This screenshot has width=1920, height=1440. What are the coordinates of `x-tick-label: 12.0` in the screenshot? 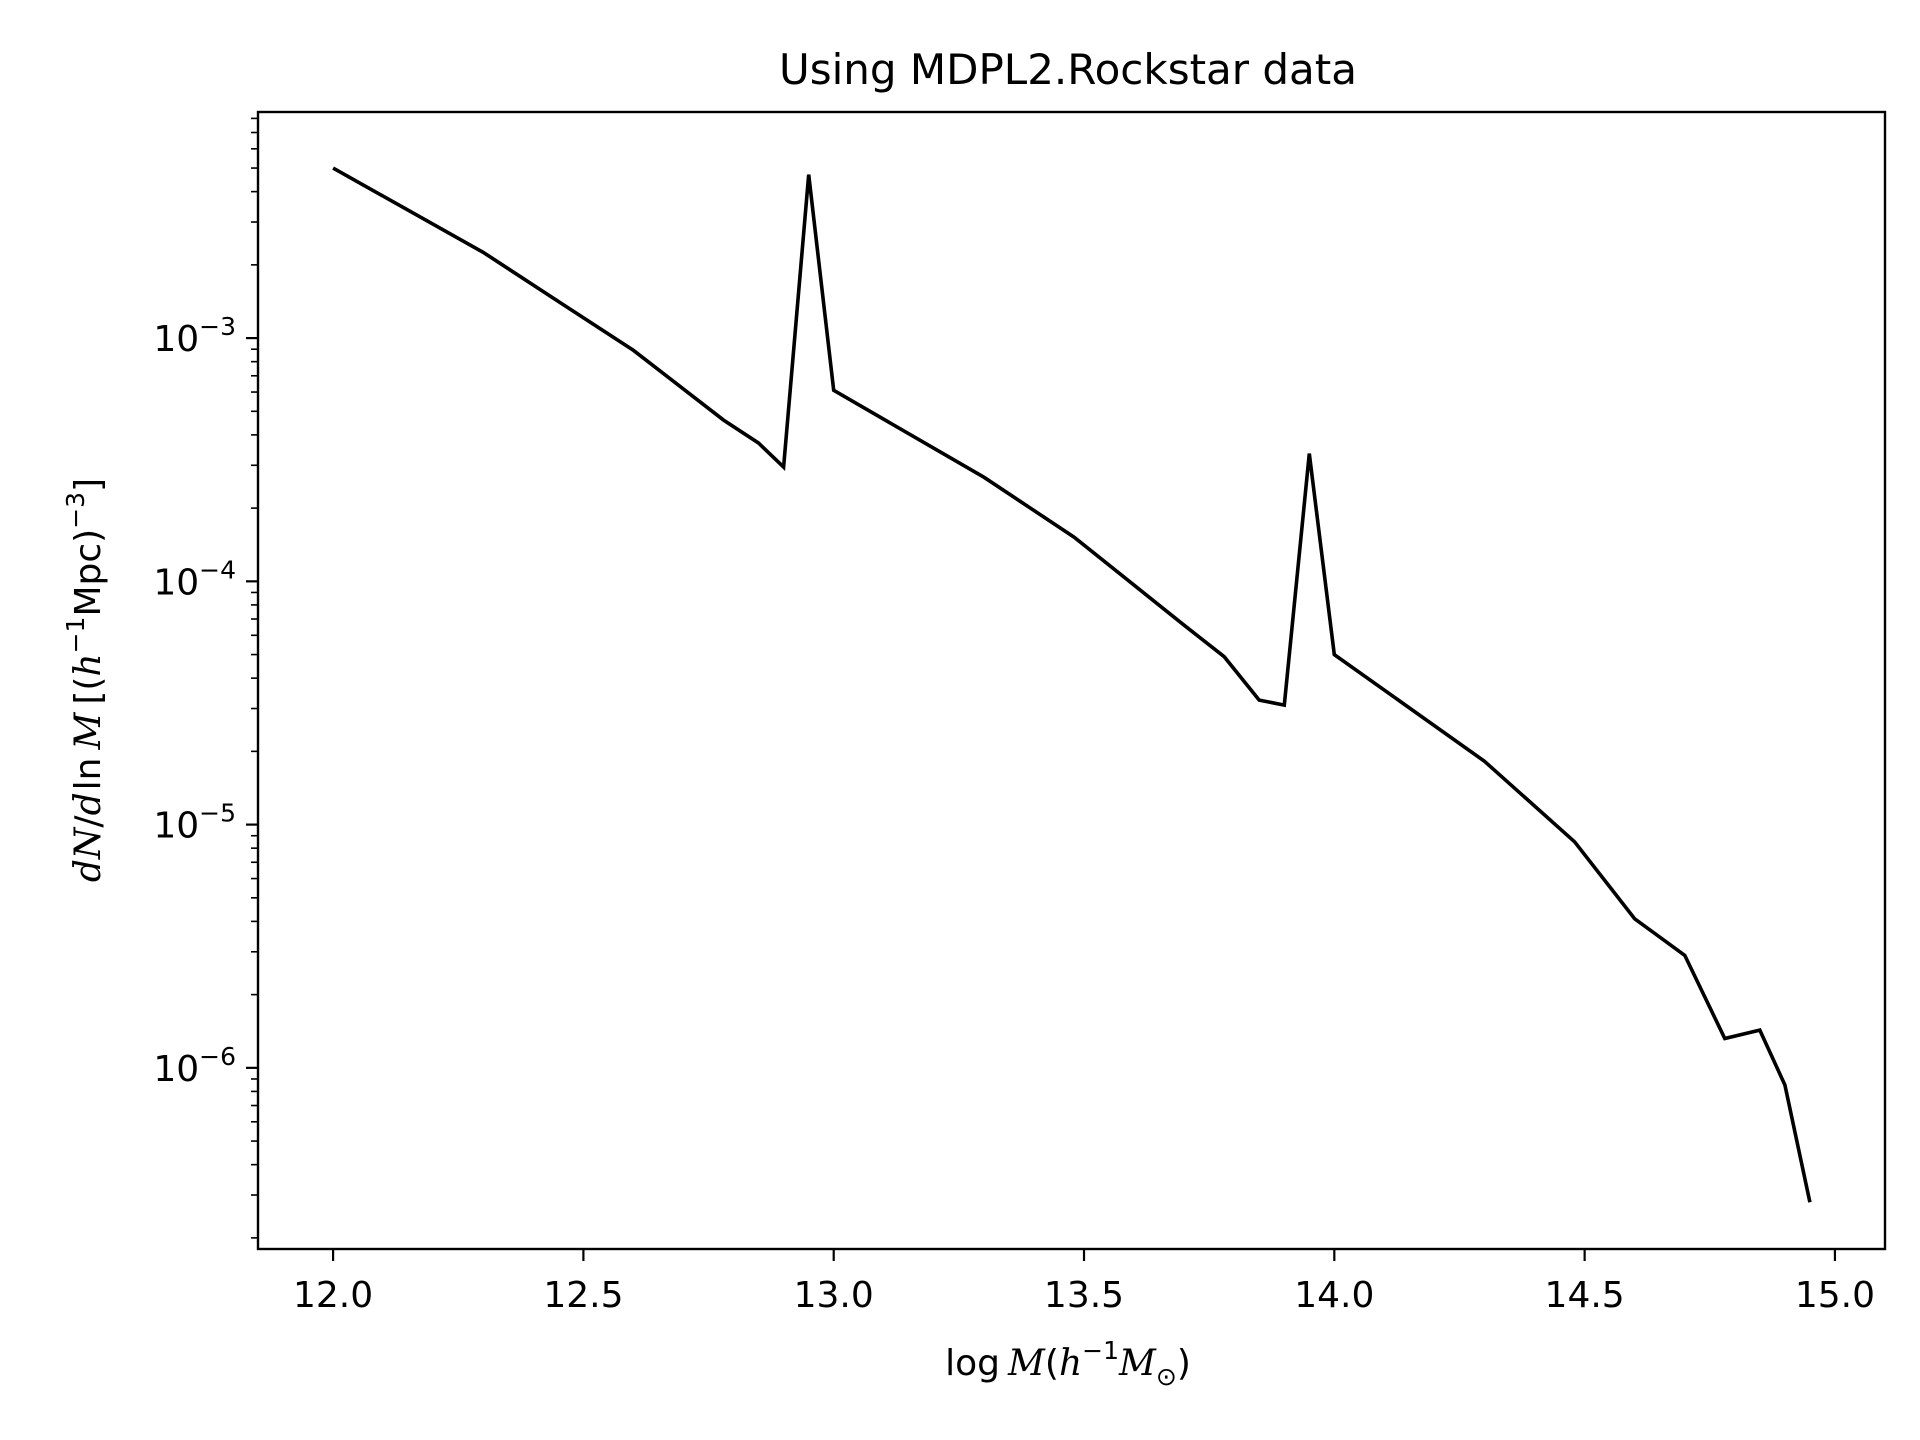 It's located at (333, 1295).